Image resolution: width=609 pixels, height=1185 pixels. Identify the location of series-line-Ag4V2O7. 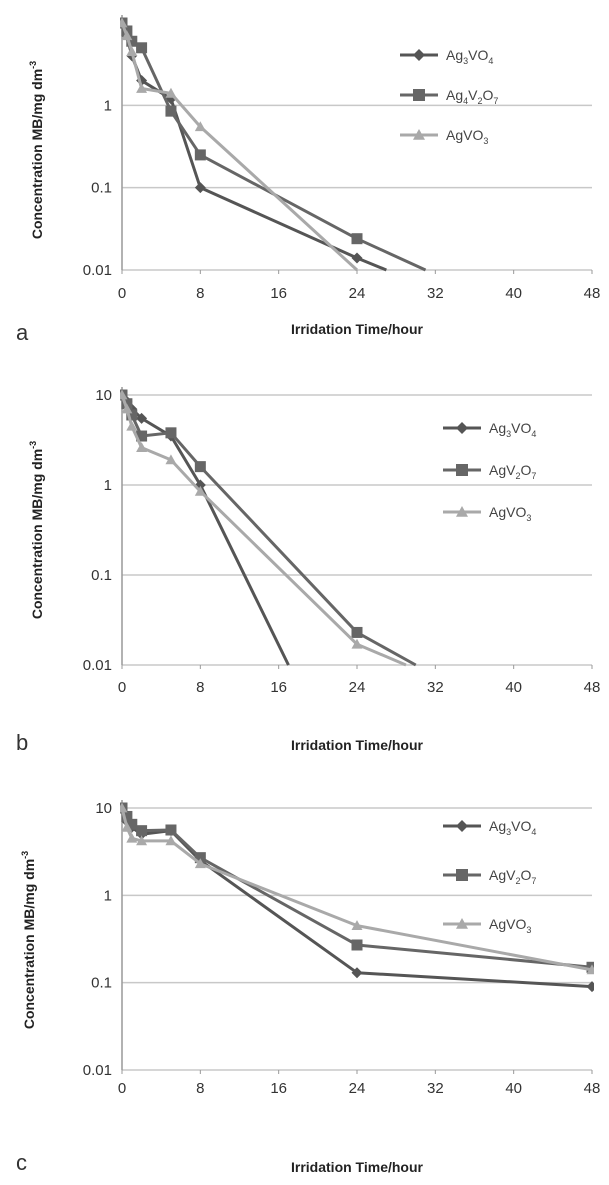
(273, 147).